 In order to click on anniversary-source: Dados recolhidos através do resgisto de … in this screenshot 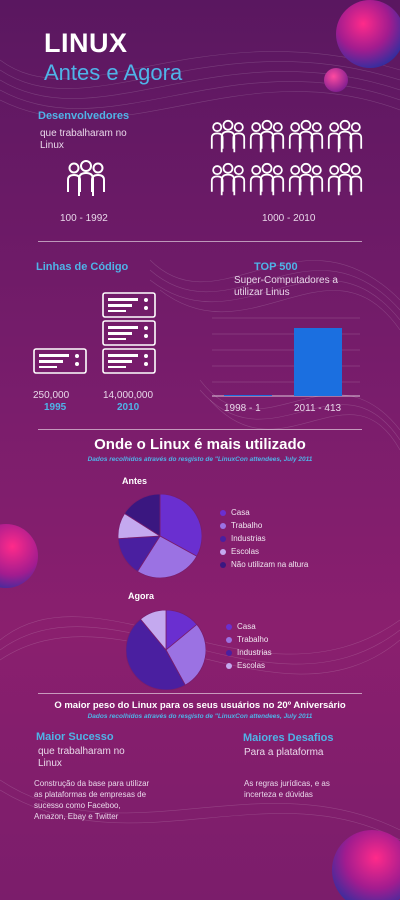, I will do `click(200, 716)`.